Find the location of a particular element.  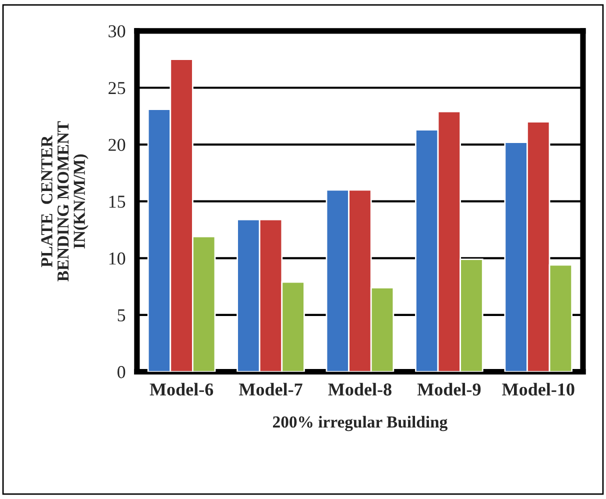

x-axis-title: 200% irregular Building is located at coordinates (360, 424).